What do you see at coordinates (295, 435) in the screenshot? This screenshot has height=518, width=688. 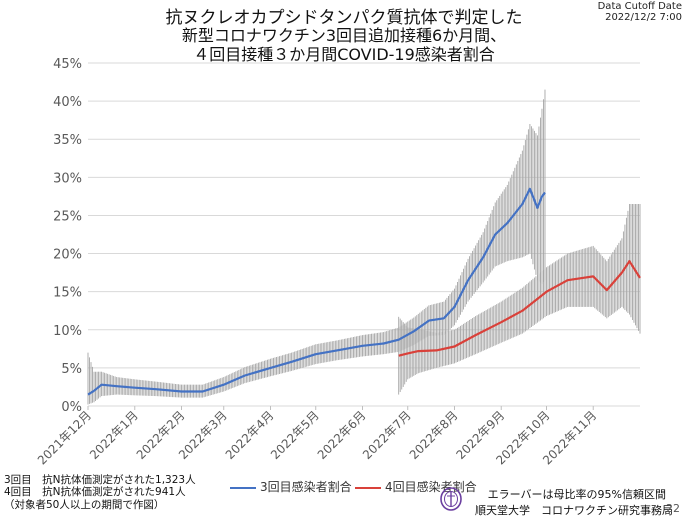 I see `x-tick-label: 2022年5月` at bounding box center [295, 435].